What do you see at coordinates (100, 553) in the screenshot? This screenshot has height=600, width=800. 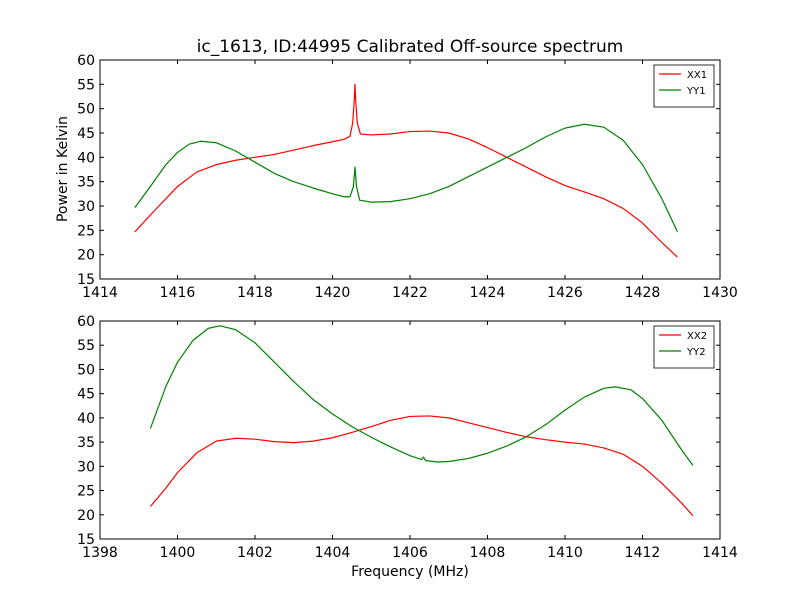 I see `bottom-x-tick-label: 1398` at bounding box center [100, 553].